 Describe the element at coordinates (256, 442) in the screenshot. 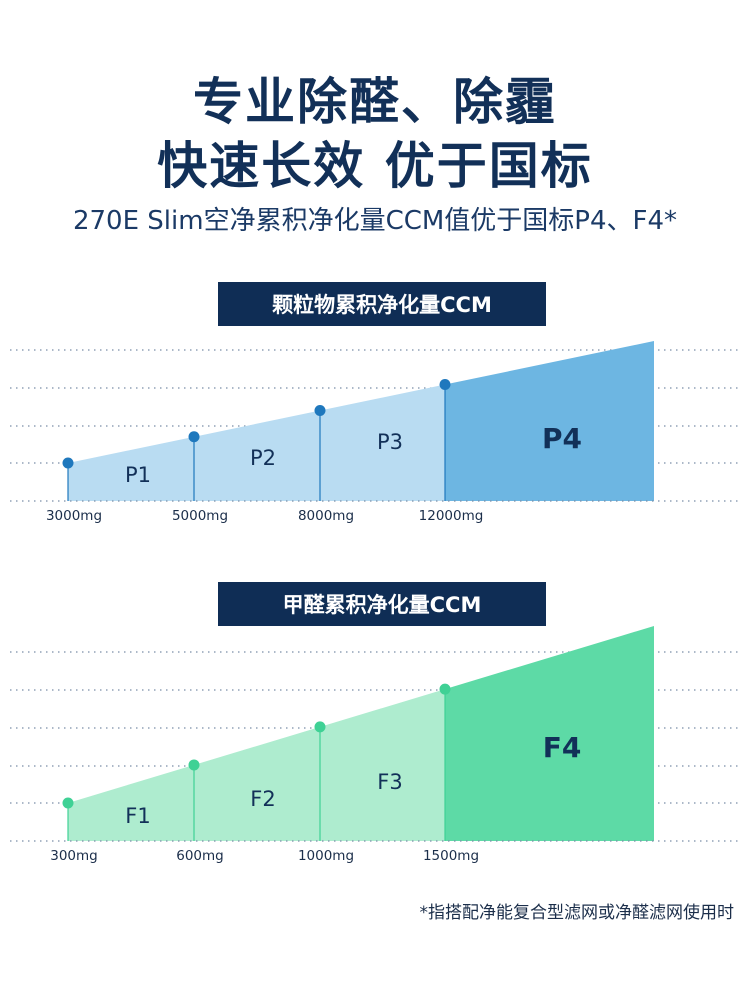

I see `particle-area-light` at that location.